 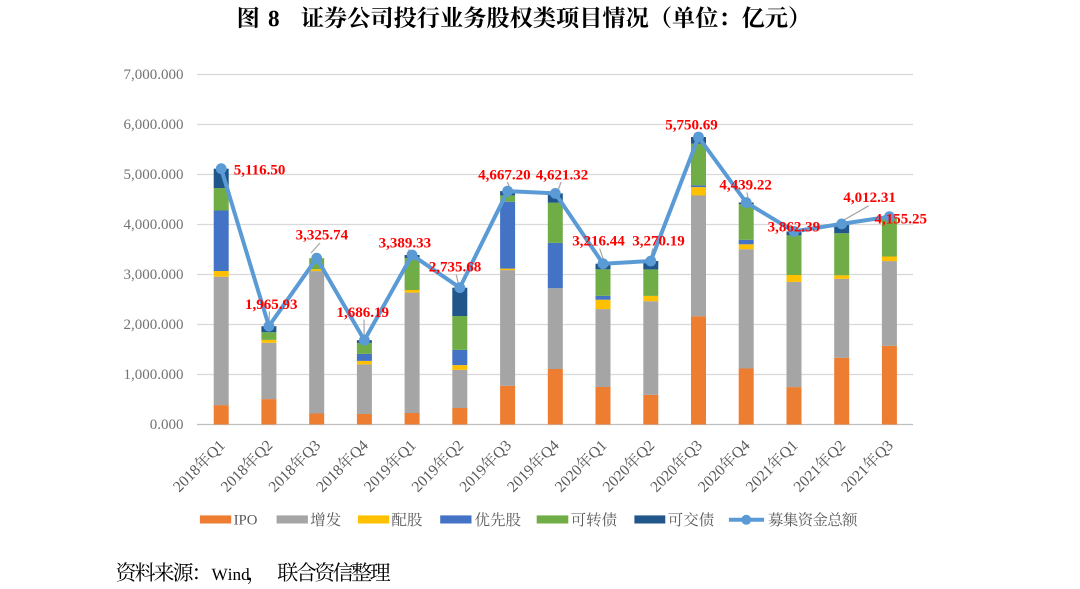 I want to click on svg-text: 0.000, so click(x=167, y=425).